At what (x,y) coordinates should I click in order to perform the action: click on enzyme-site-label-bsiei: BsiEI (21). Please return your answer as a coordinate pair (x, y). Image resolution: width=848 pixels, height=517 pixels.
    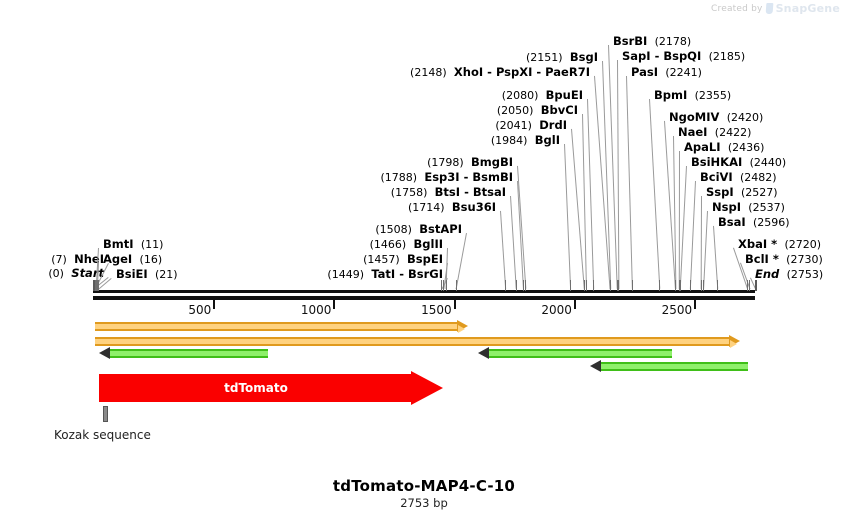
    Looking at the image, I should click on (147, 274).